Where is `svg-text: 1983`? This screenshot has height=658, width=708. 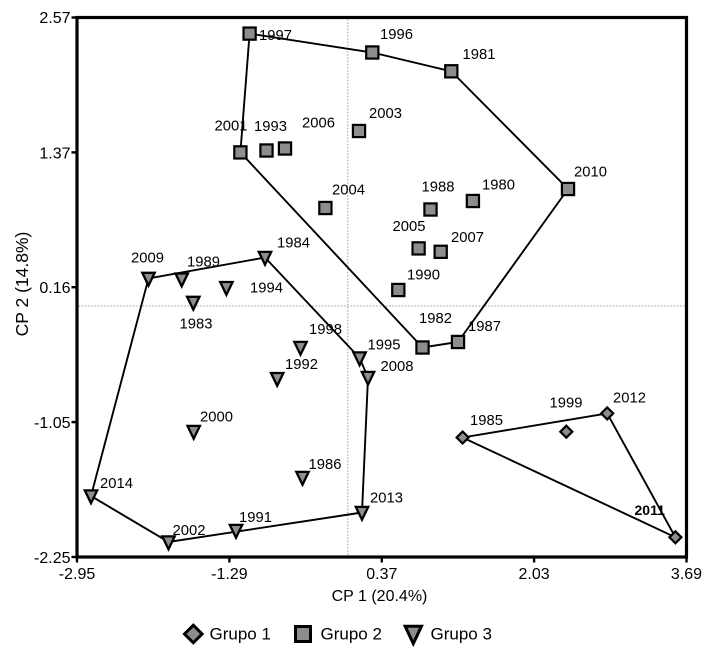
svg-text: 1983 is located at coordinates (196, 325).